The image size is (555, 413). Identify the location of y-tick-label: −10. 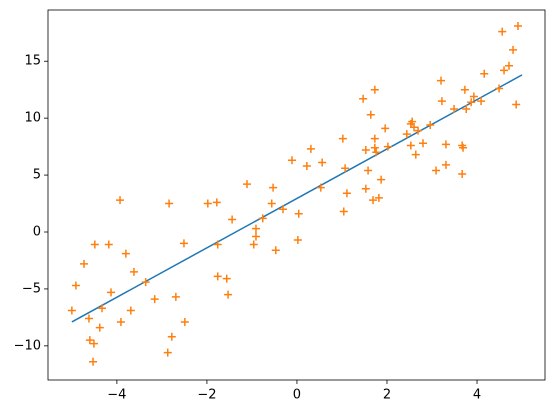
(27, 345).